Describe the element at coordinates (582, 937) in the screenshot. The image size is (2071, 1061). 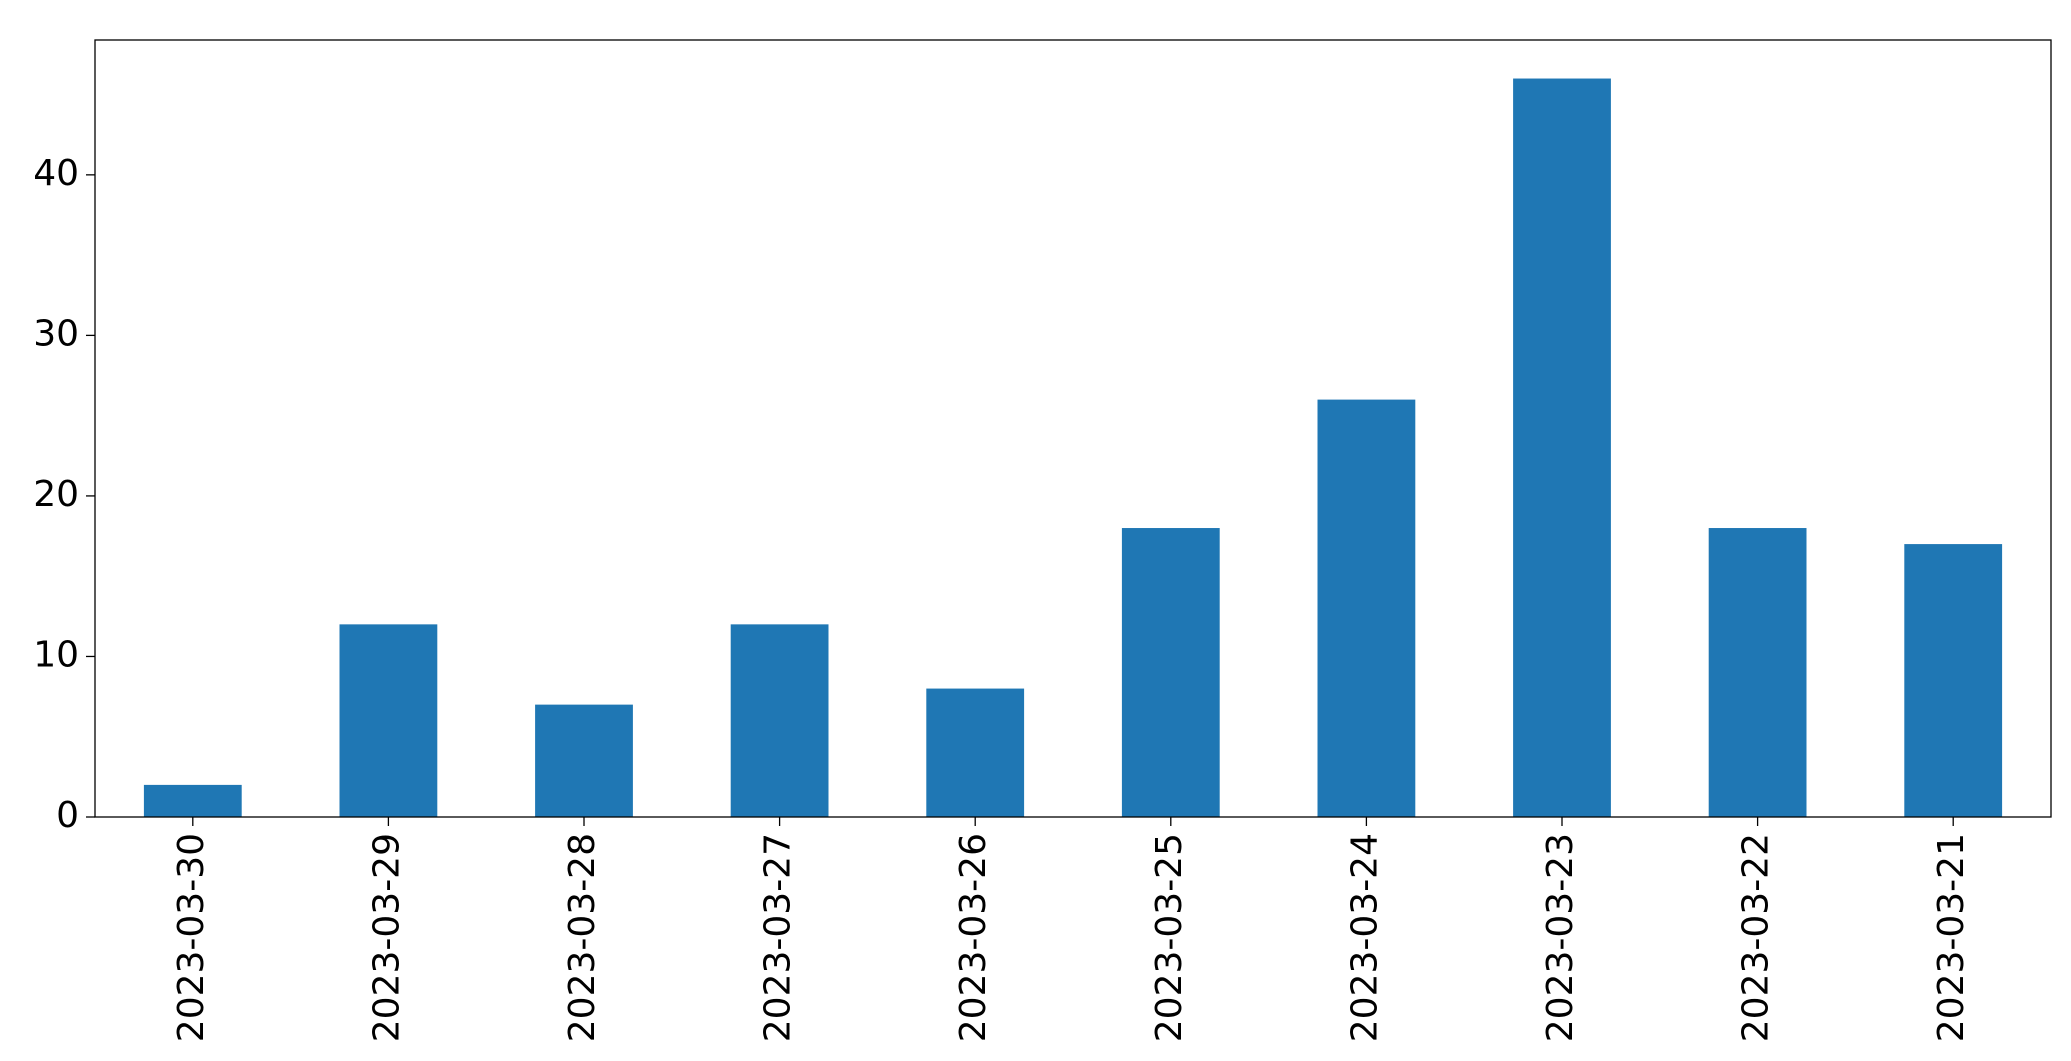
I see `x-tick-label: 2023-03-28` at that location.